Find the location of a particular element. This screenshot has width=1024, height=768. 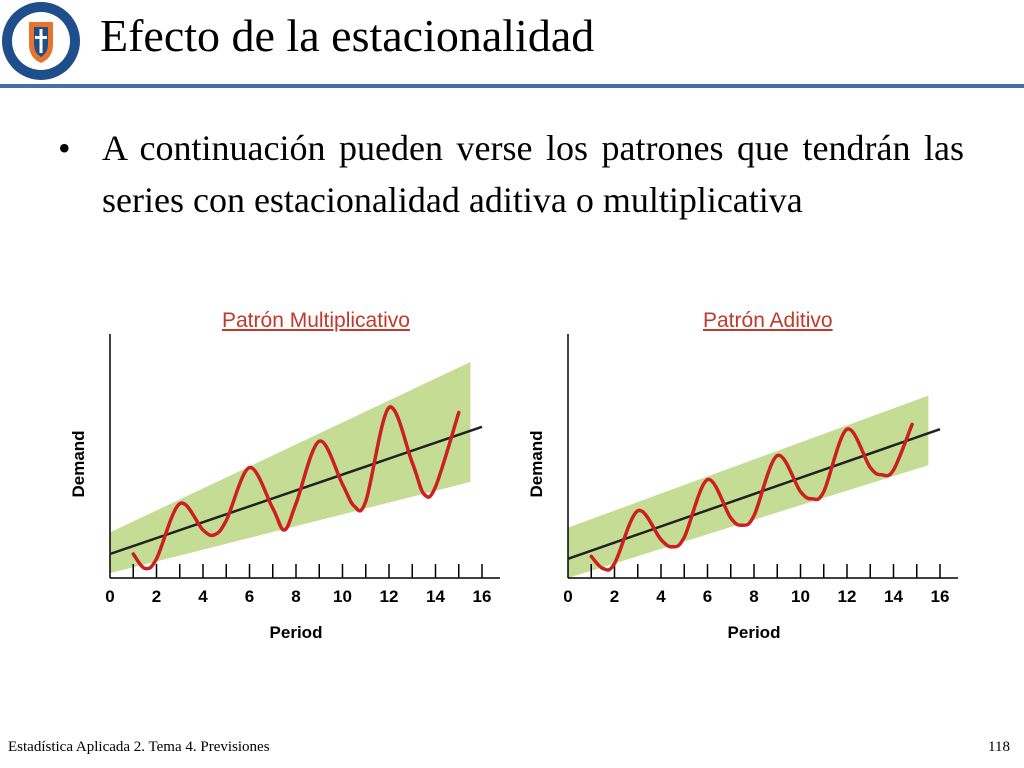

page-number: 118 is located at coordinates (999, 747).